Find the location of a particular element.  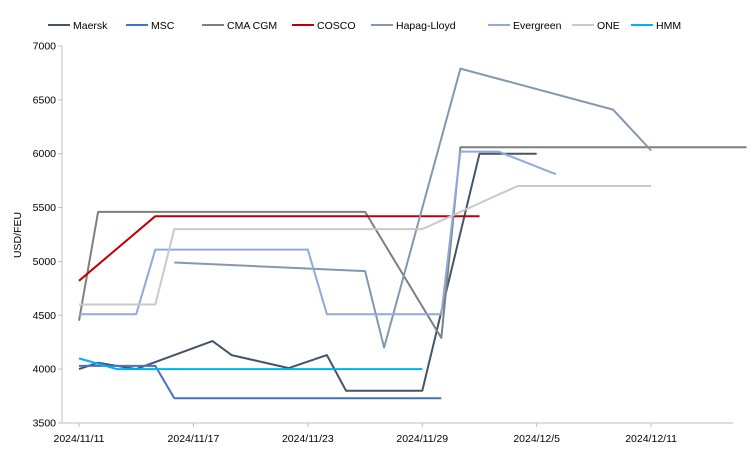

legend-label-cma-cgm: CMA CGM is located at coordinates (252, 26).